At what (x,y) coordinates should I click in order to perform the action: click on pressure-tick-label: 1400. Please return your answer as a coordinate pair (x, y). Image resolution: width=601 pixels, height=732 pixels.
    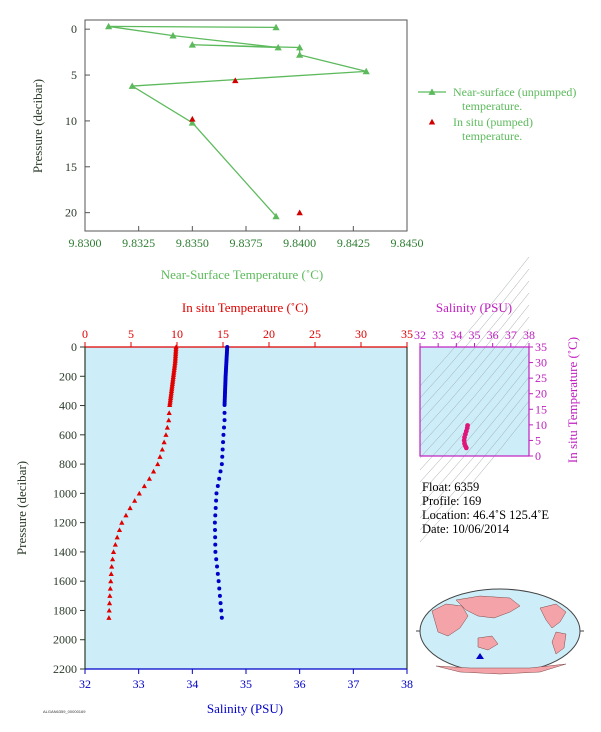
    Looking at the image, I should click on (65, 552).